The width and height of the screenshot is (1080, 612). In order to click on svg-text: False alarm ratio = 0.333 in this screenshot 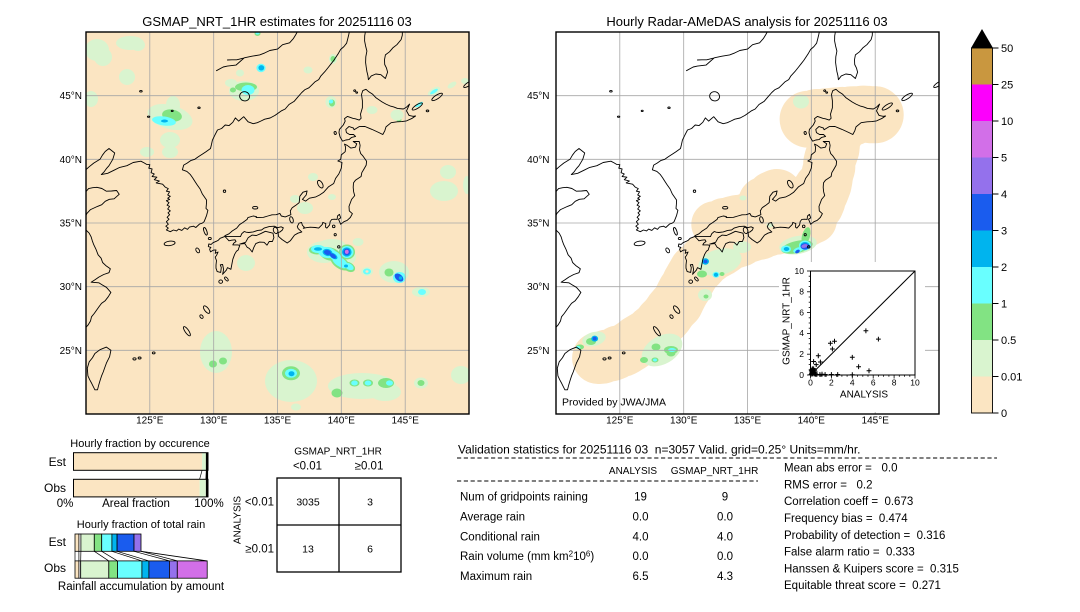, I will do `click(849, 553)`.